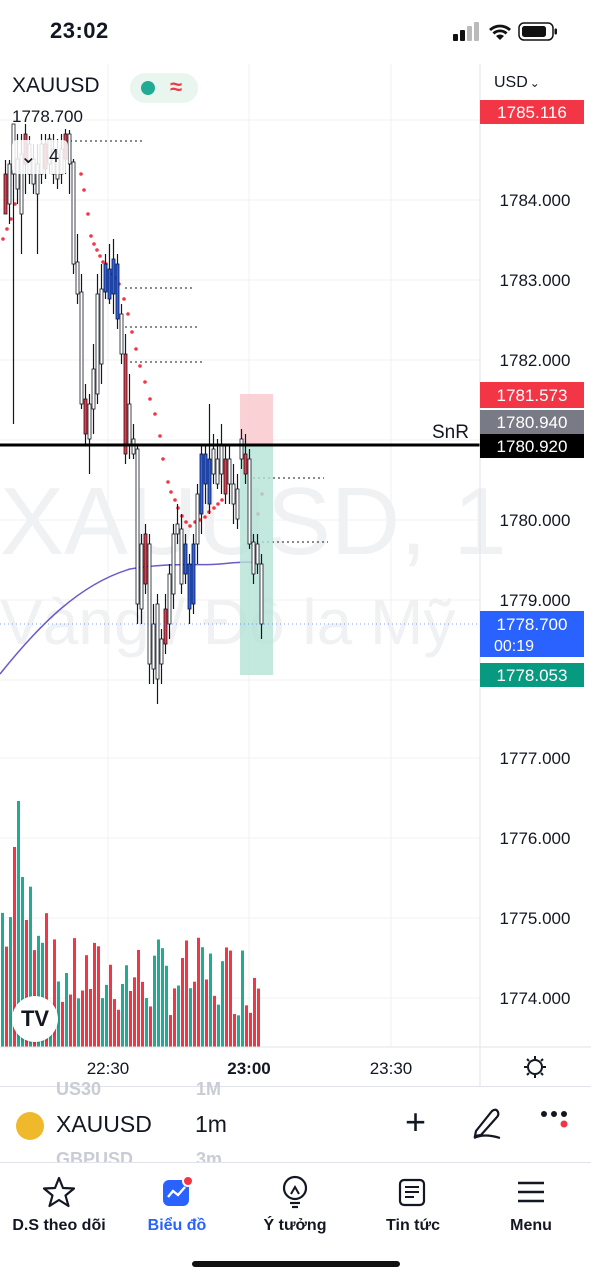  What do you see at coordinates (164, 88) in the screenshot?
I see `market-status-badge: ≈` at bounding box center [164, 88].